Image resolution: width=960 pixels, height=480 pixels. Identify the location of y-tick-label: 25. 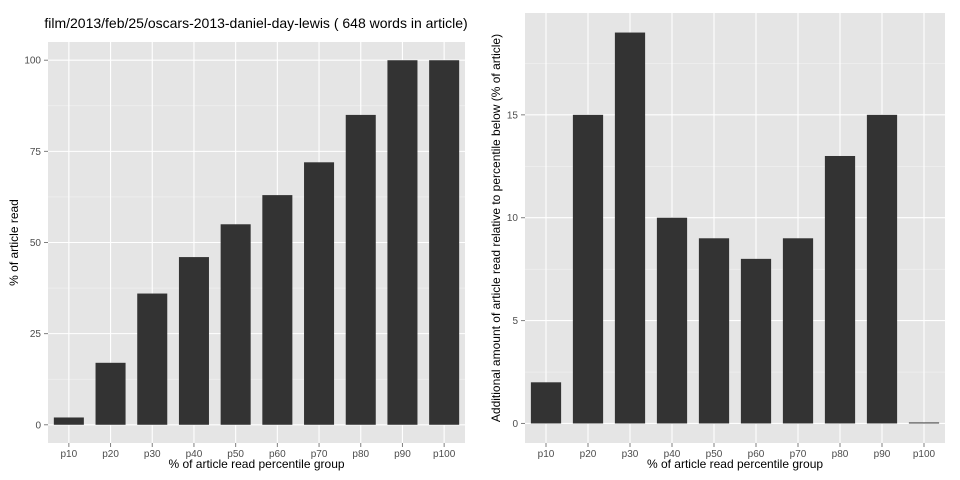
(36, 334).